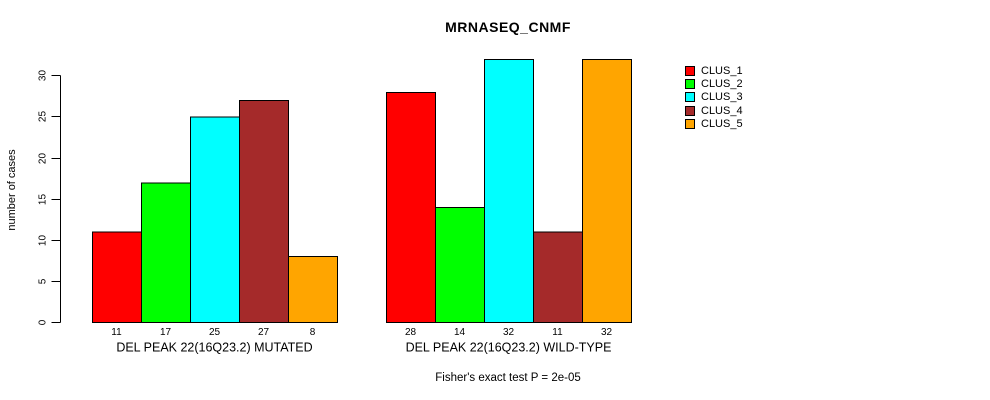  Describe the element at coordinates (722, 97) in the screenshot. I see `legend-item-label: CLUS_3` at that location.